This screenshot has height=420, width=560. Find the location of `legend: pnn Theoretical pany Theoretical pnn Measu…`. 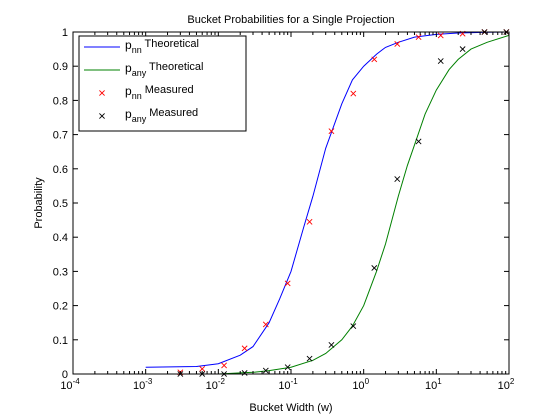

legend: pnn Theoretical pany Theoretical pnn Measu… is located at coordinates (162, 83).